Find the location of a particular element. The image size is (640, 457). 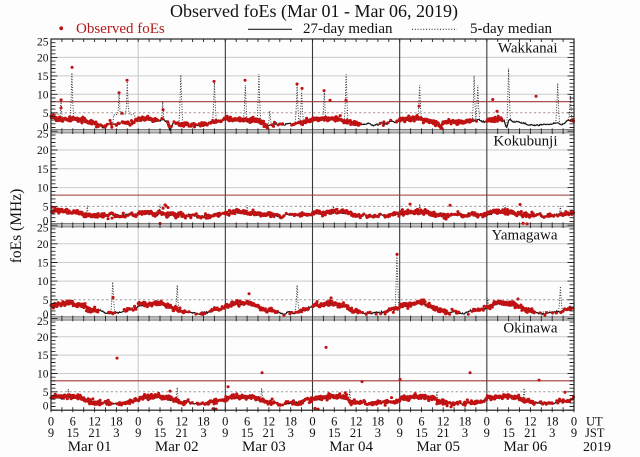

svg-text: Mar 02 is located at coordinates (177, 447).